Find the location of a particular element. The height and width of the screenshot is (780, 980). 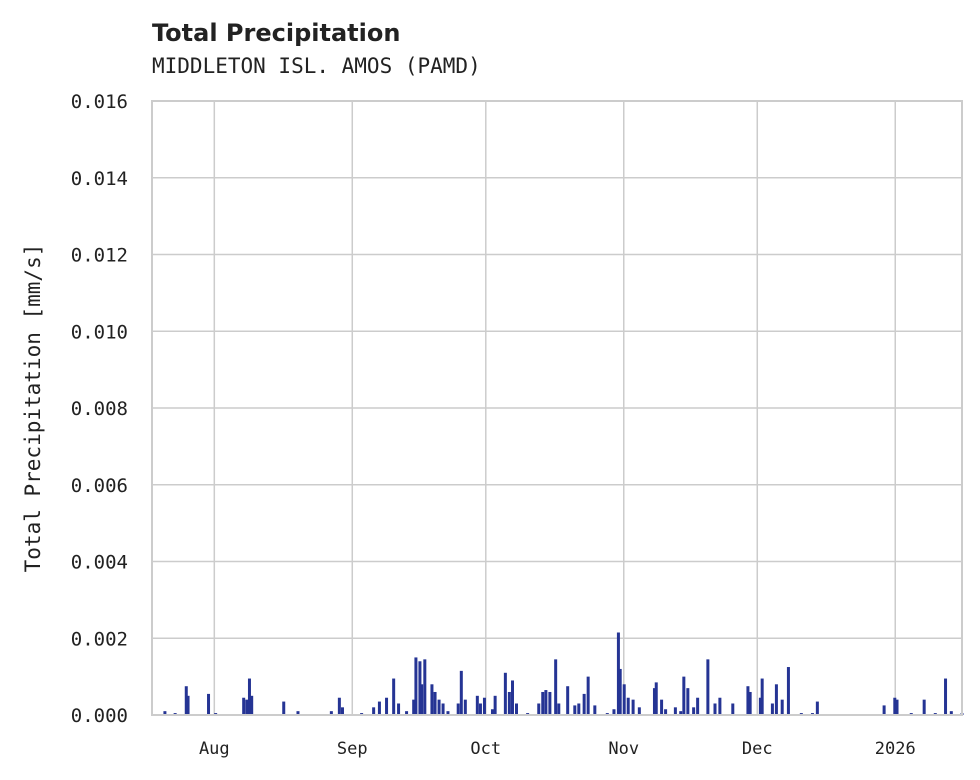

x-tick-label: Sep is located at coordinates (352, 749).